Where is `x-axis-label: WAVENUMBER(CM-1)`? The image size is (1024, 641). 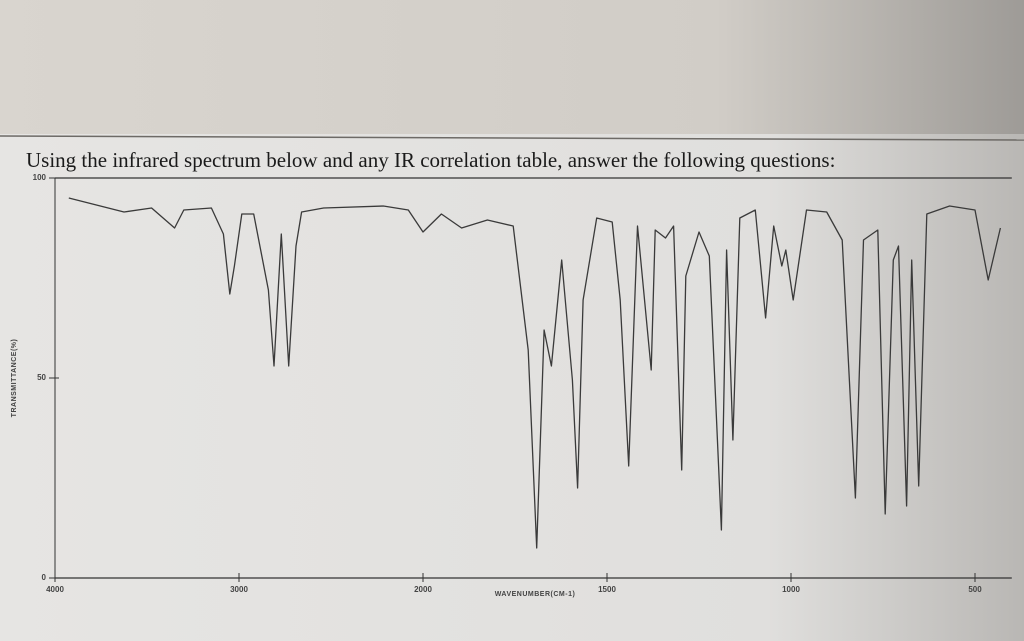 x-axis-label: WAVENUMBER(CM-1) is located at coordinates (535, 594).